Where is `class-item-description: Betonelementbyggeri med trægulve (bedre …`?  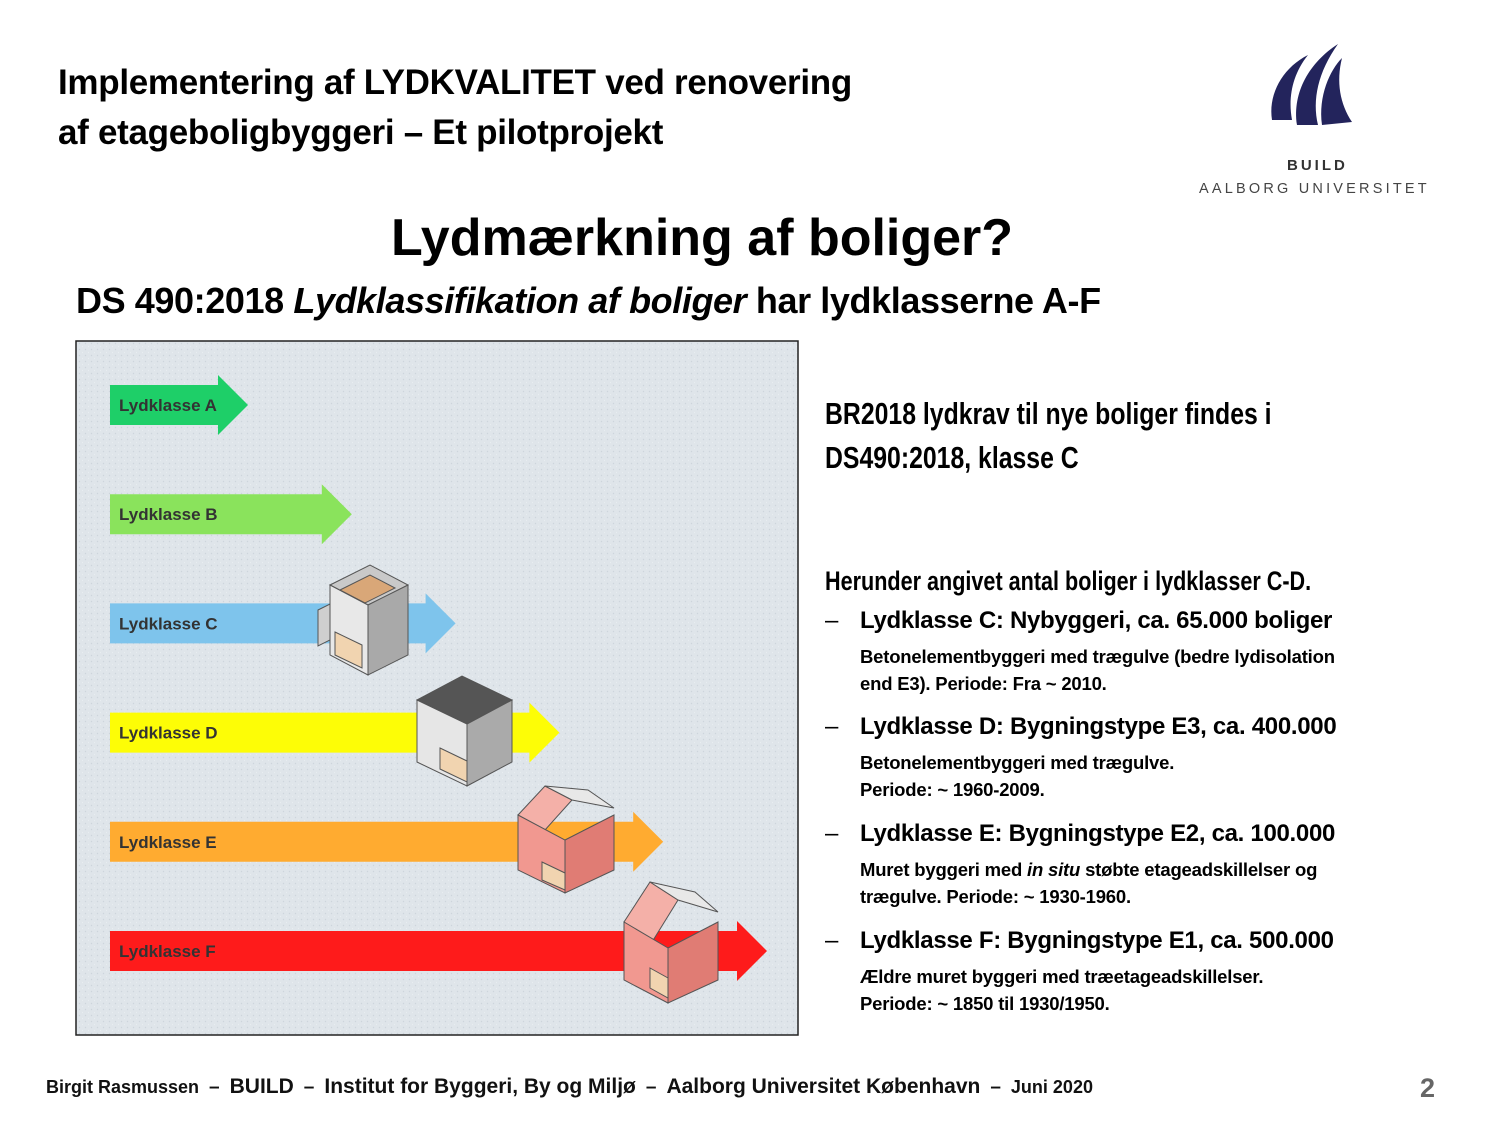 class-item-description: Betonelementbyggeri med trægulve (bedre … is located at coordinates (1097, 670).